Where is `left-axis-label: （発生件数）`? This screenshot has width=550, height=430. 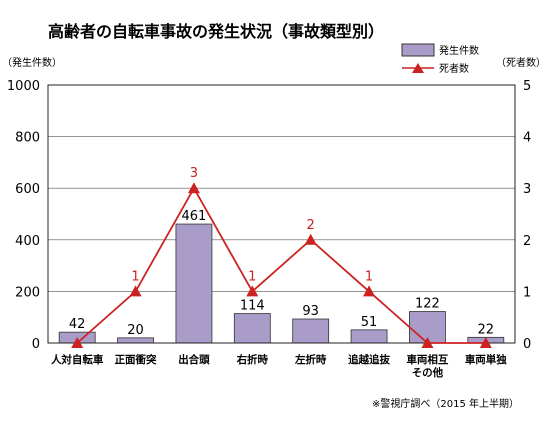 left-axis-label: （発生件数） is located at coordinates (32, 62).